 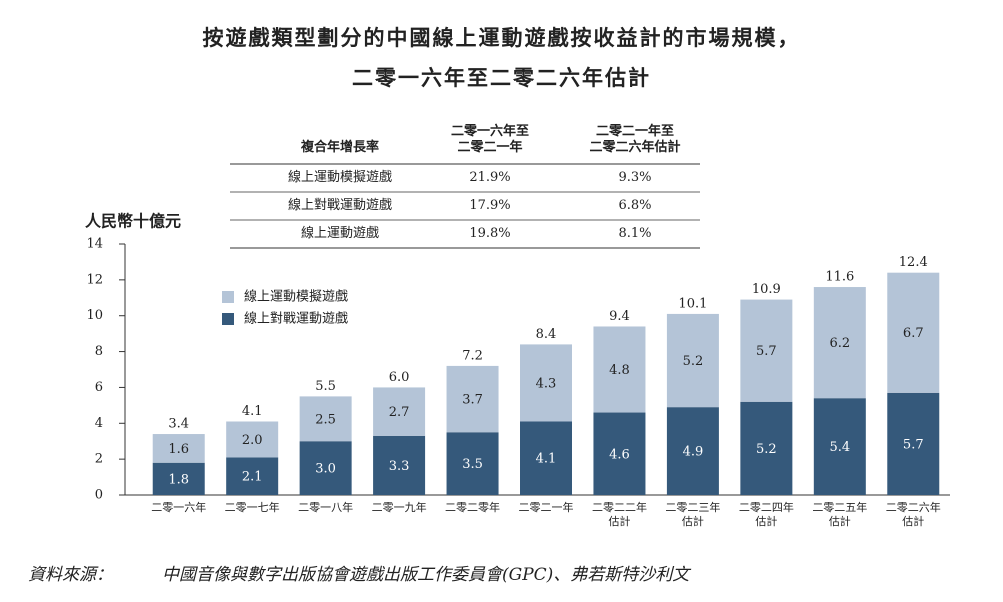 I want to click on data-label: 4.6, so click(x=619, y=454).